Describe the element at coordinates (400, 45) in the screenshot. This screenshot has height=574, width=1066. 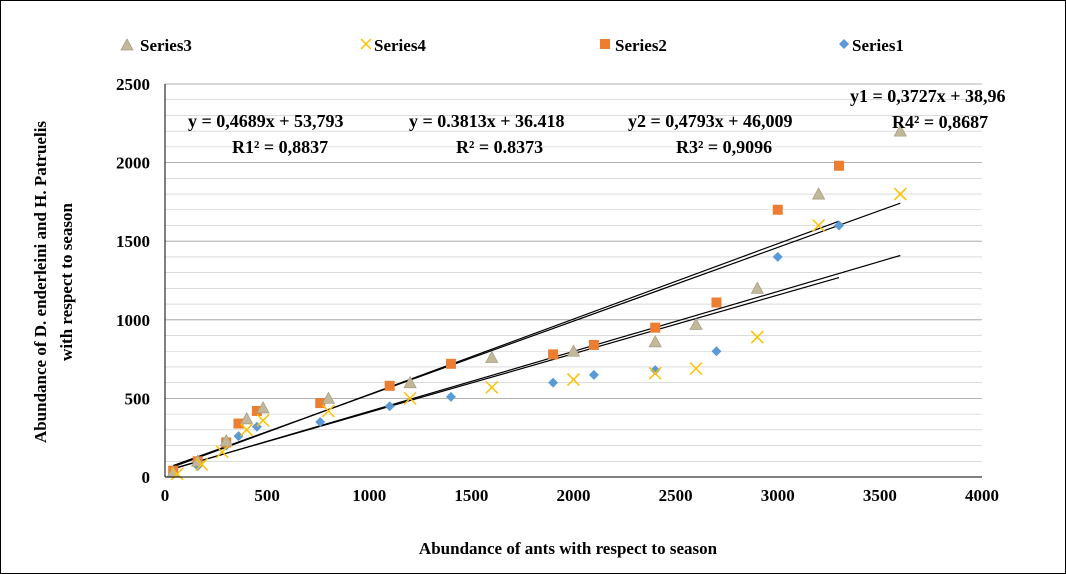
I see `legend-label-series4: Series4` at that location.